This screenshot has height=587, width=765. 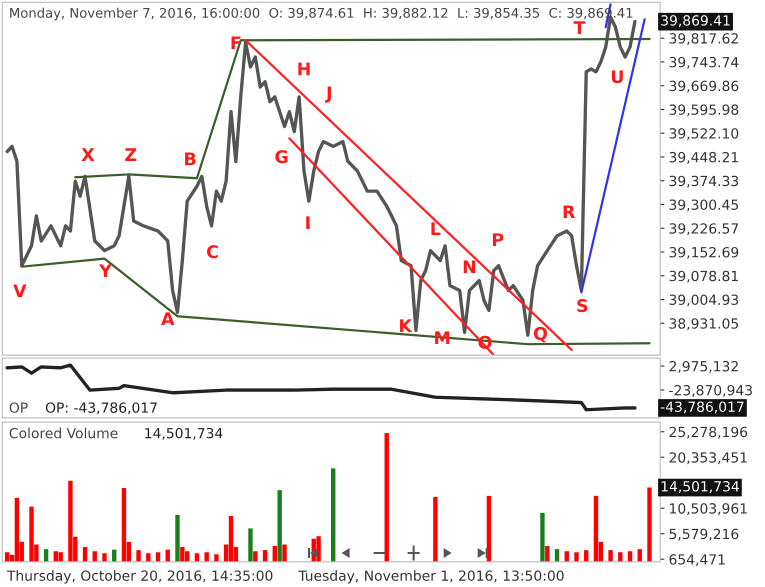 I want to click on annotation: L, so click(x=435, y=229).